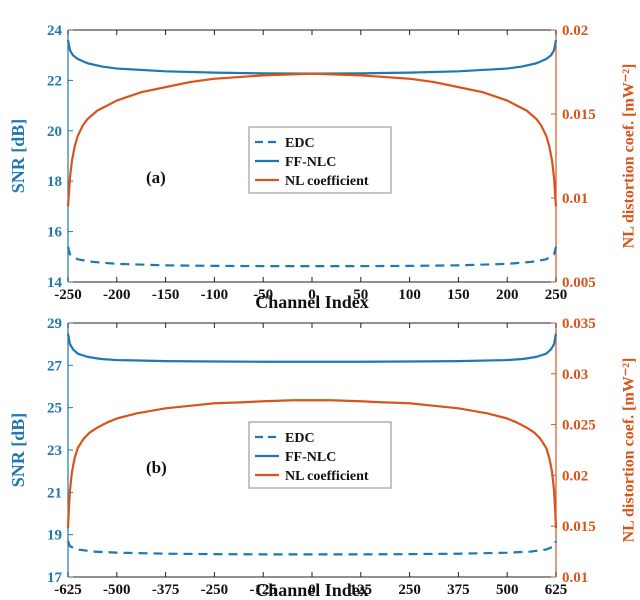 The image size is (640, 600). What do you see at coordinates (263, 295) in the screenshot?
I see `x-tick-label: -50` at bounding box center [263, 295].